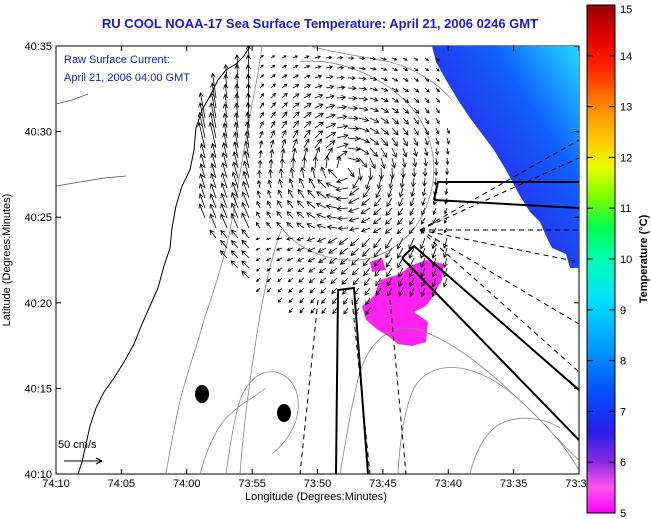 The height and width of the screenshot is (519, 651). Describe the element at coordinates (316, 497) in the screenshot. I see `x-axis-label: Longitude (Degrees:Minutes)` at that location.